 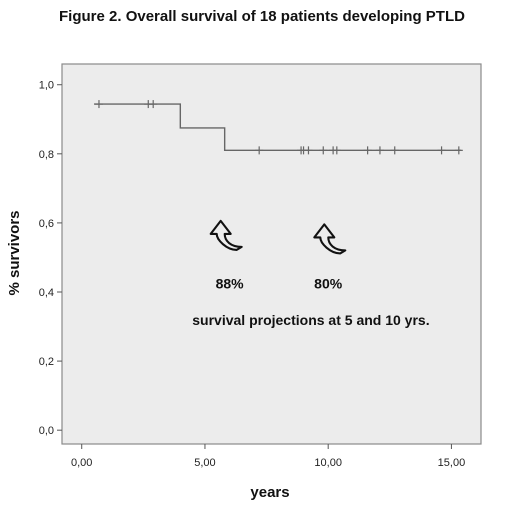 What do you see at coordinates (269, 492) in the screenshot?
I see `x-axis-title: years` at bounding box center [269, 492].